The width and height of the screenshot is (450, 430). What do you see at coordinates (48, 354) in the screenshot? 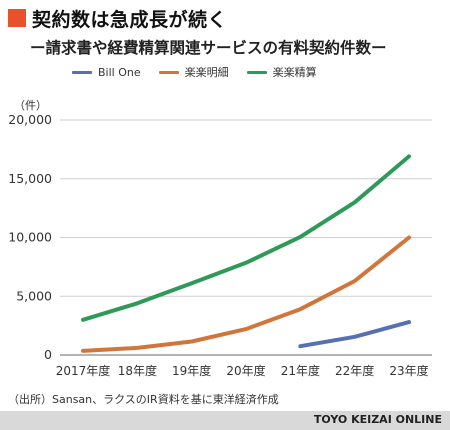
I see `y-tick-label: 0` at bounding box center [48, 354].